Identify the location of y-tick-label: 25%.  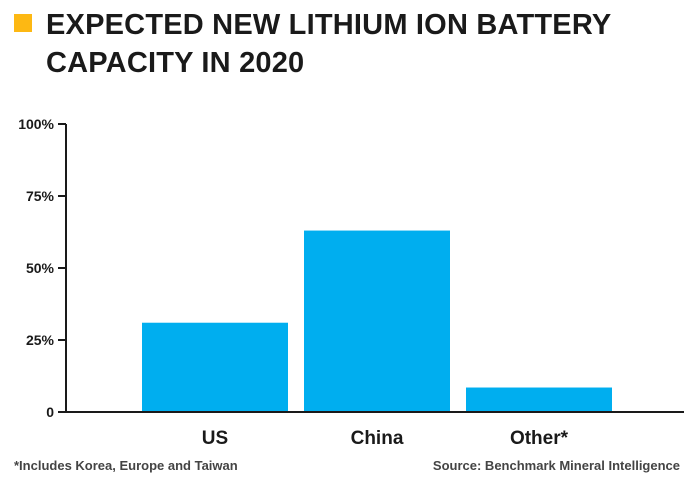
(40, 340).